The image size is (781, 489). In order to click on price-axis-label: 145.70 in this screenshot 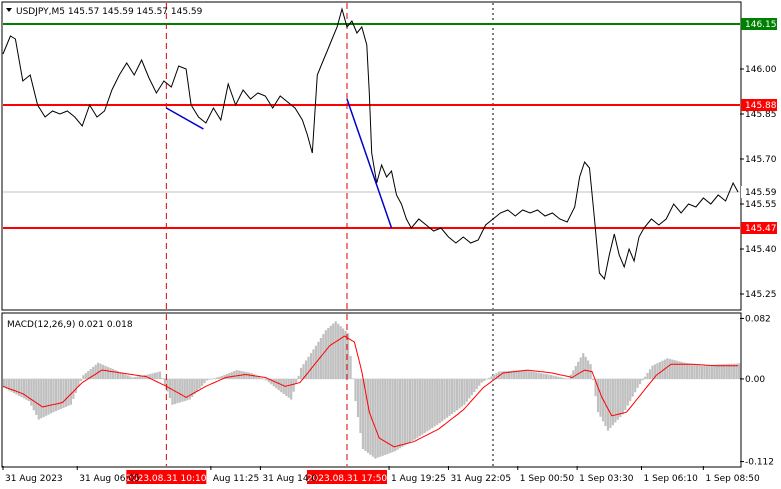, I will do `click(761, 160)`.